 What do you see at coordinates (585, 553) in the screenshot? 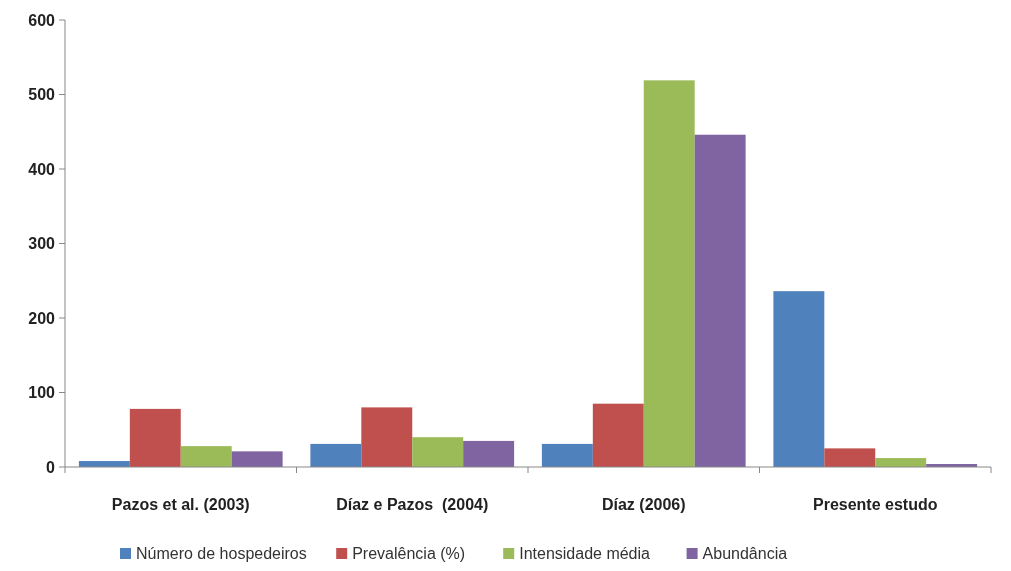
I see `legend-label: Intensidade média` at bounding box center [585, 553].